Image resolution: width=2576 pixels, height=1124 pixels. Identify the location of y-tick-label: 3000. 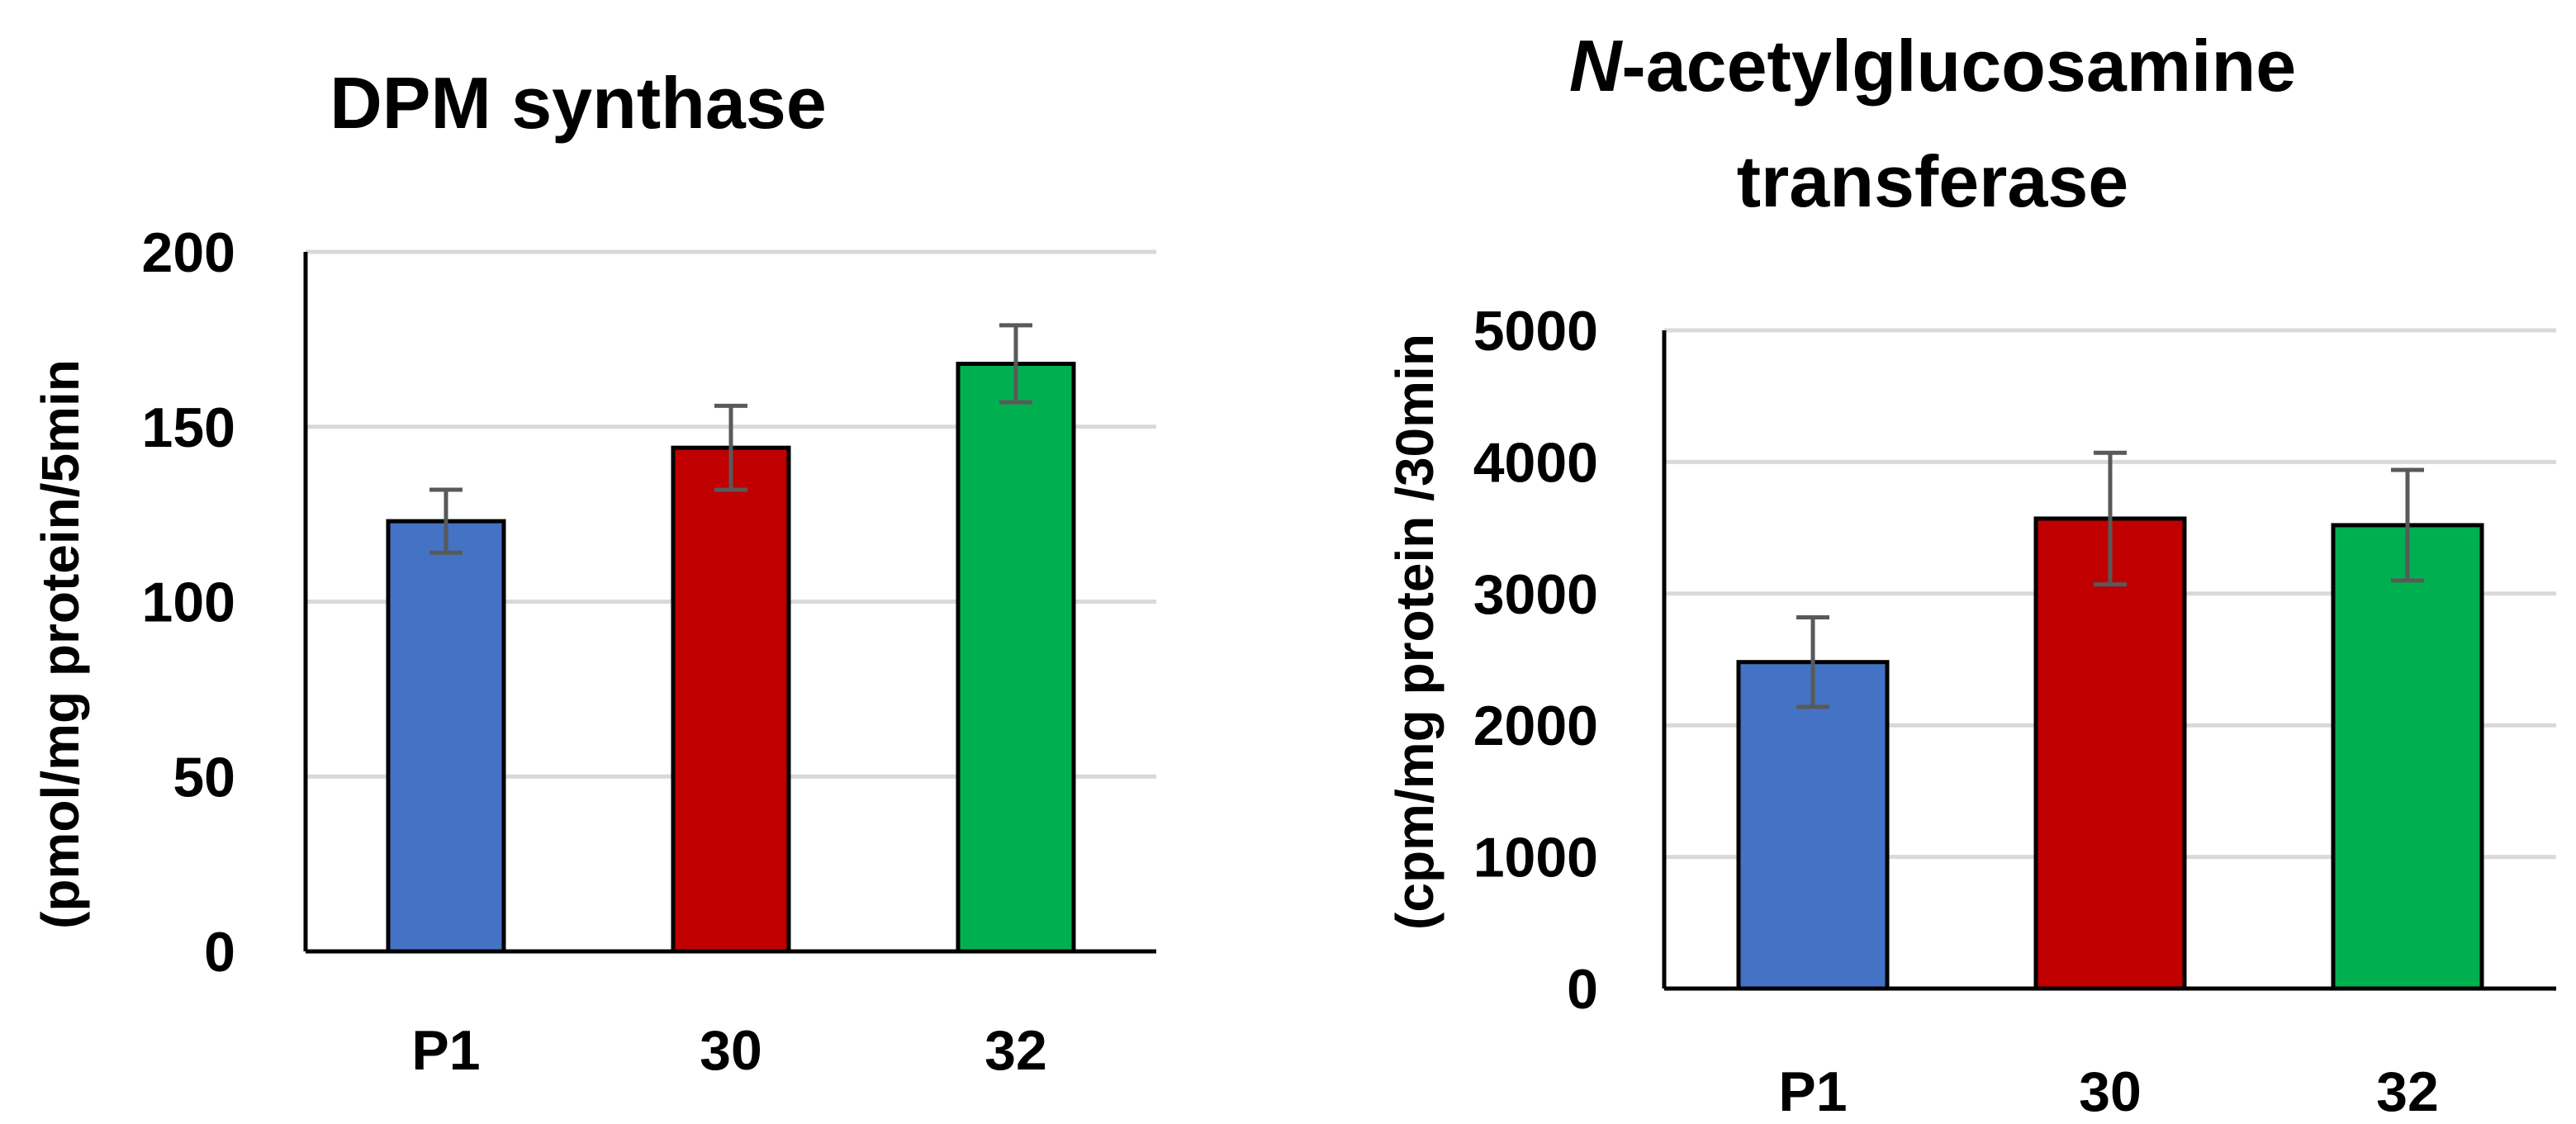
(1535, 594).